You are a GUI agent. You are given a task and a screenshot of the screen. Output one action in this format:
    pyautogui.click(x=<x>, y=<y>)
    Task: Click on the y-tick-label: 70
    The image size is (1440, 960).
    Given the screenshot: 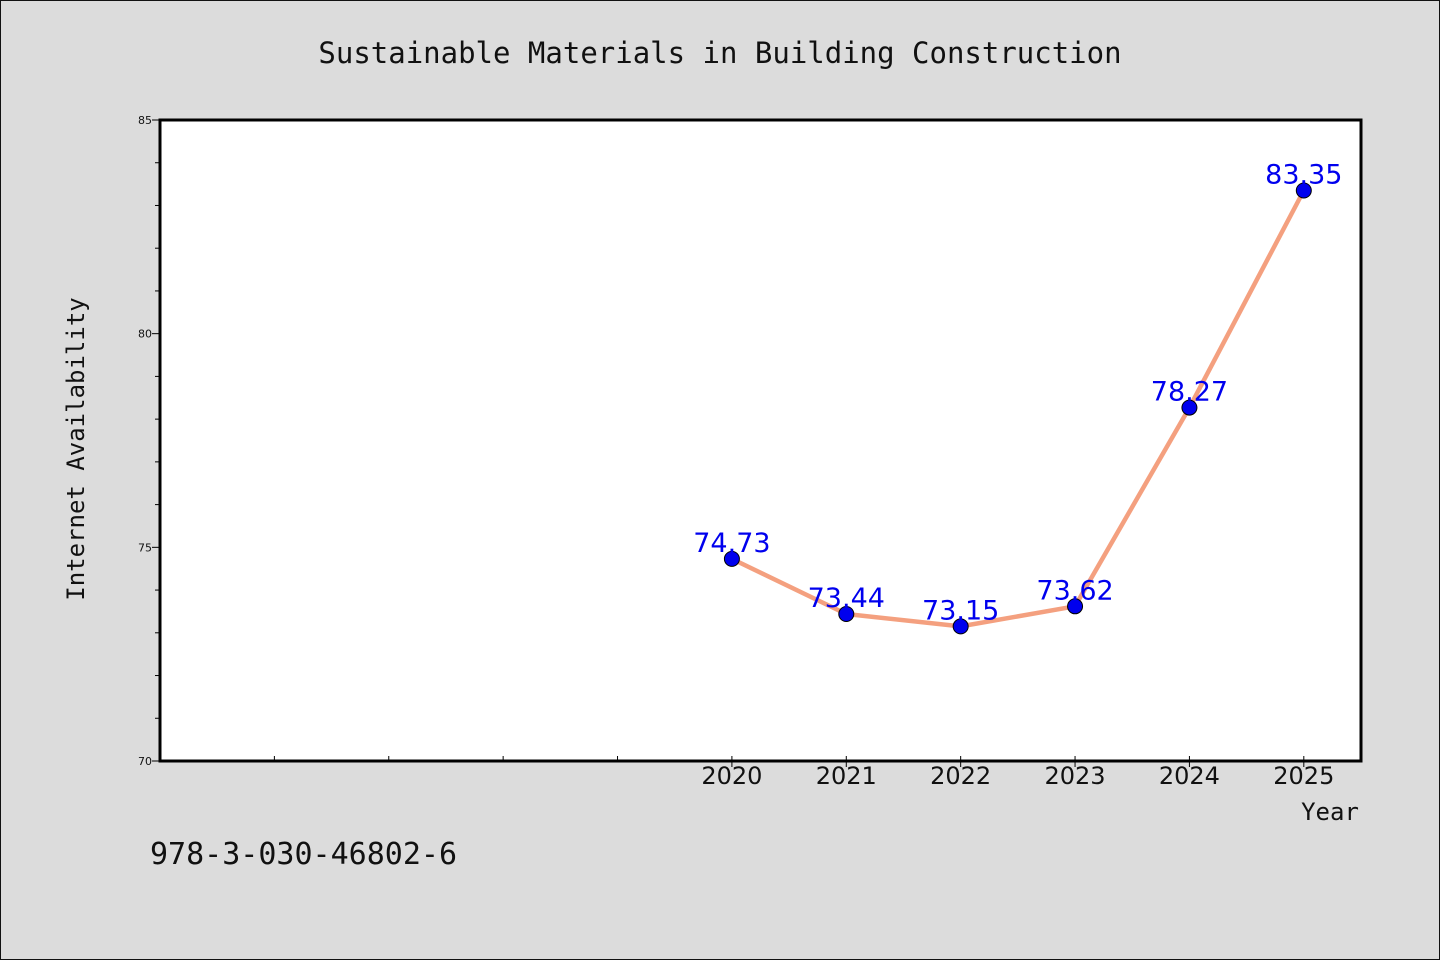 What is the action you would take?
    pyautogui.click(x=145, y=761)
    